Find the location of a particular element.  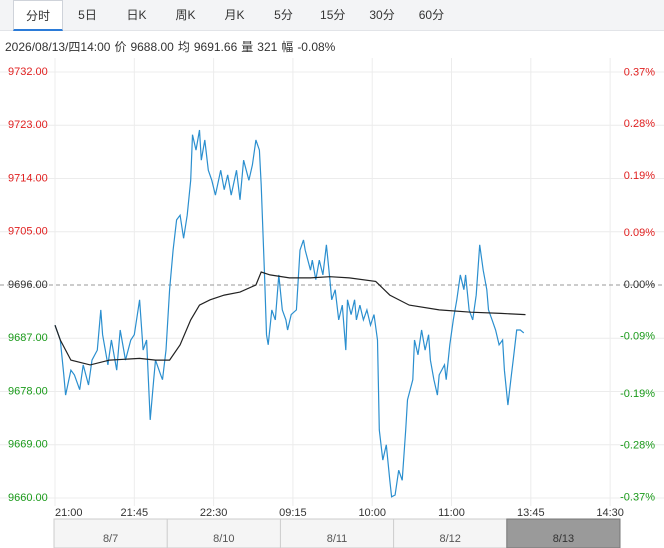

y-tick-label: 9678.00 is located at coordinates (28, 391).